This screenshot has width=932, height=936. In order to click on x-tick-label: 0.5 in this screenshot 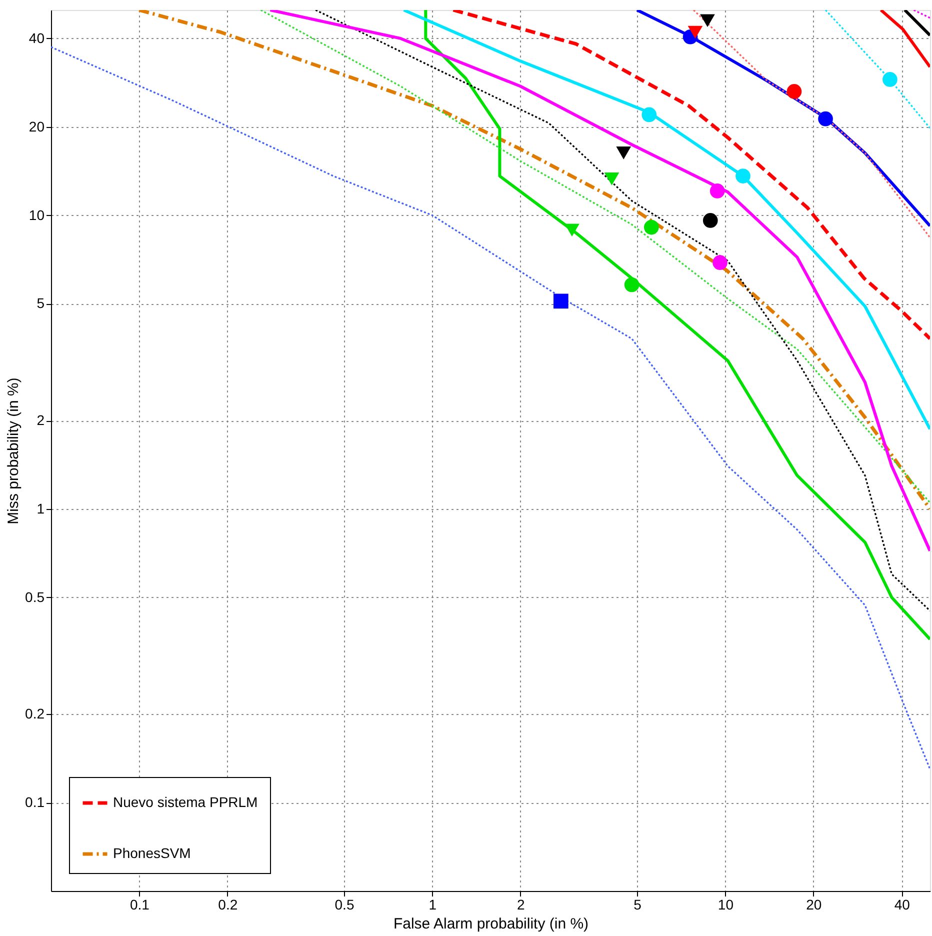, I will do `click(344, 904)`.